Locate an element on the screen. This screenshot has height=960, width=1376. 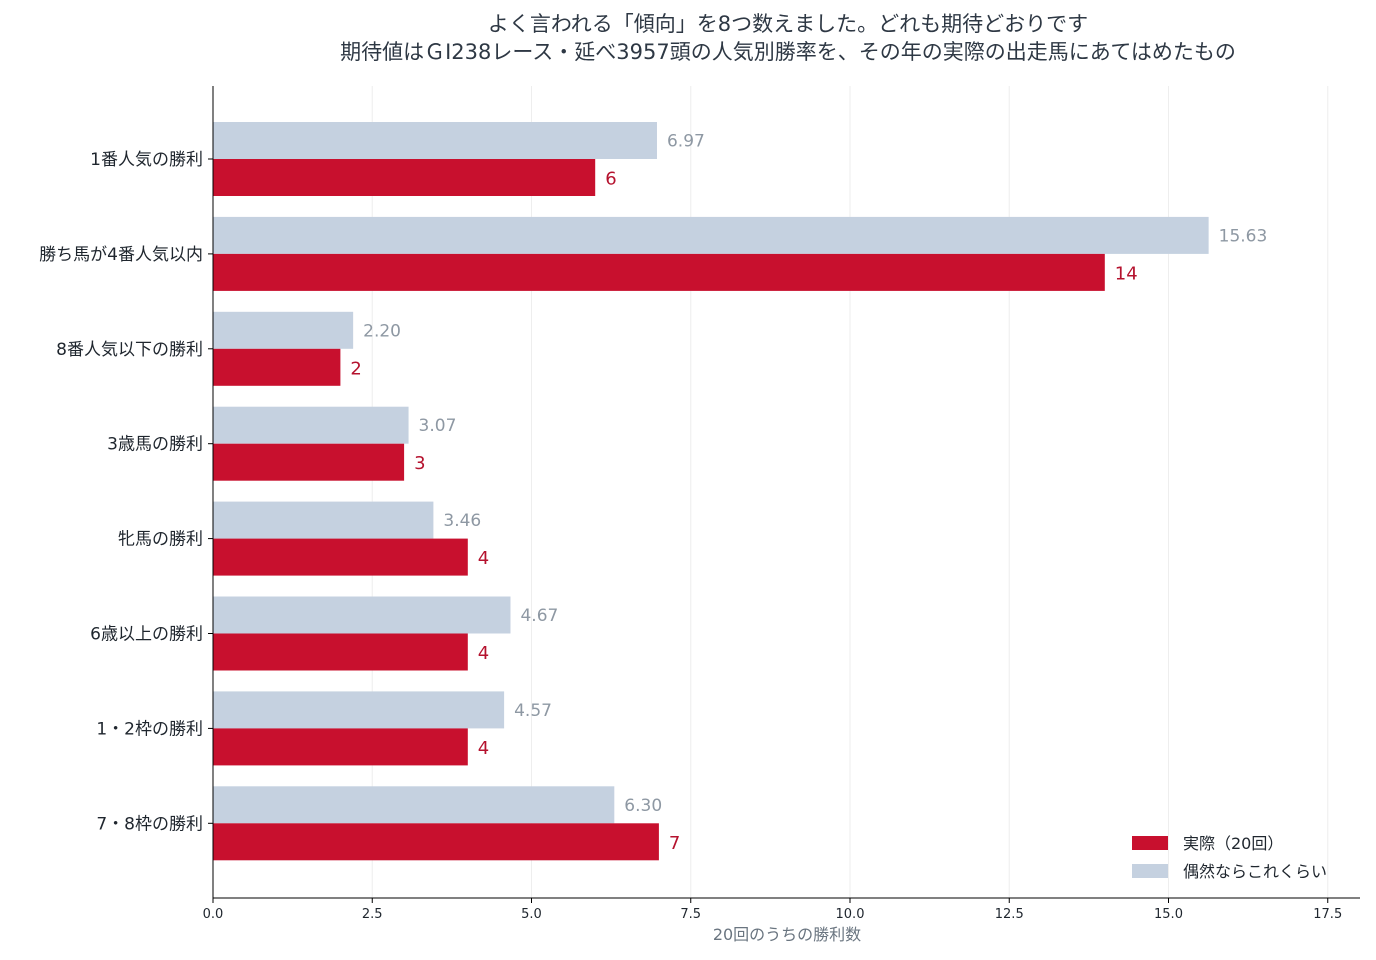
legend: 実際（20回） 偶然ならこれくらい is located at coordinates (1229, 857).